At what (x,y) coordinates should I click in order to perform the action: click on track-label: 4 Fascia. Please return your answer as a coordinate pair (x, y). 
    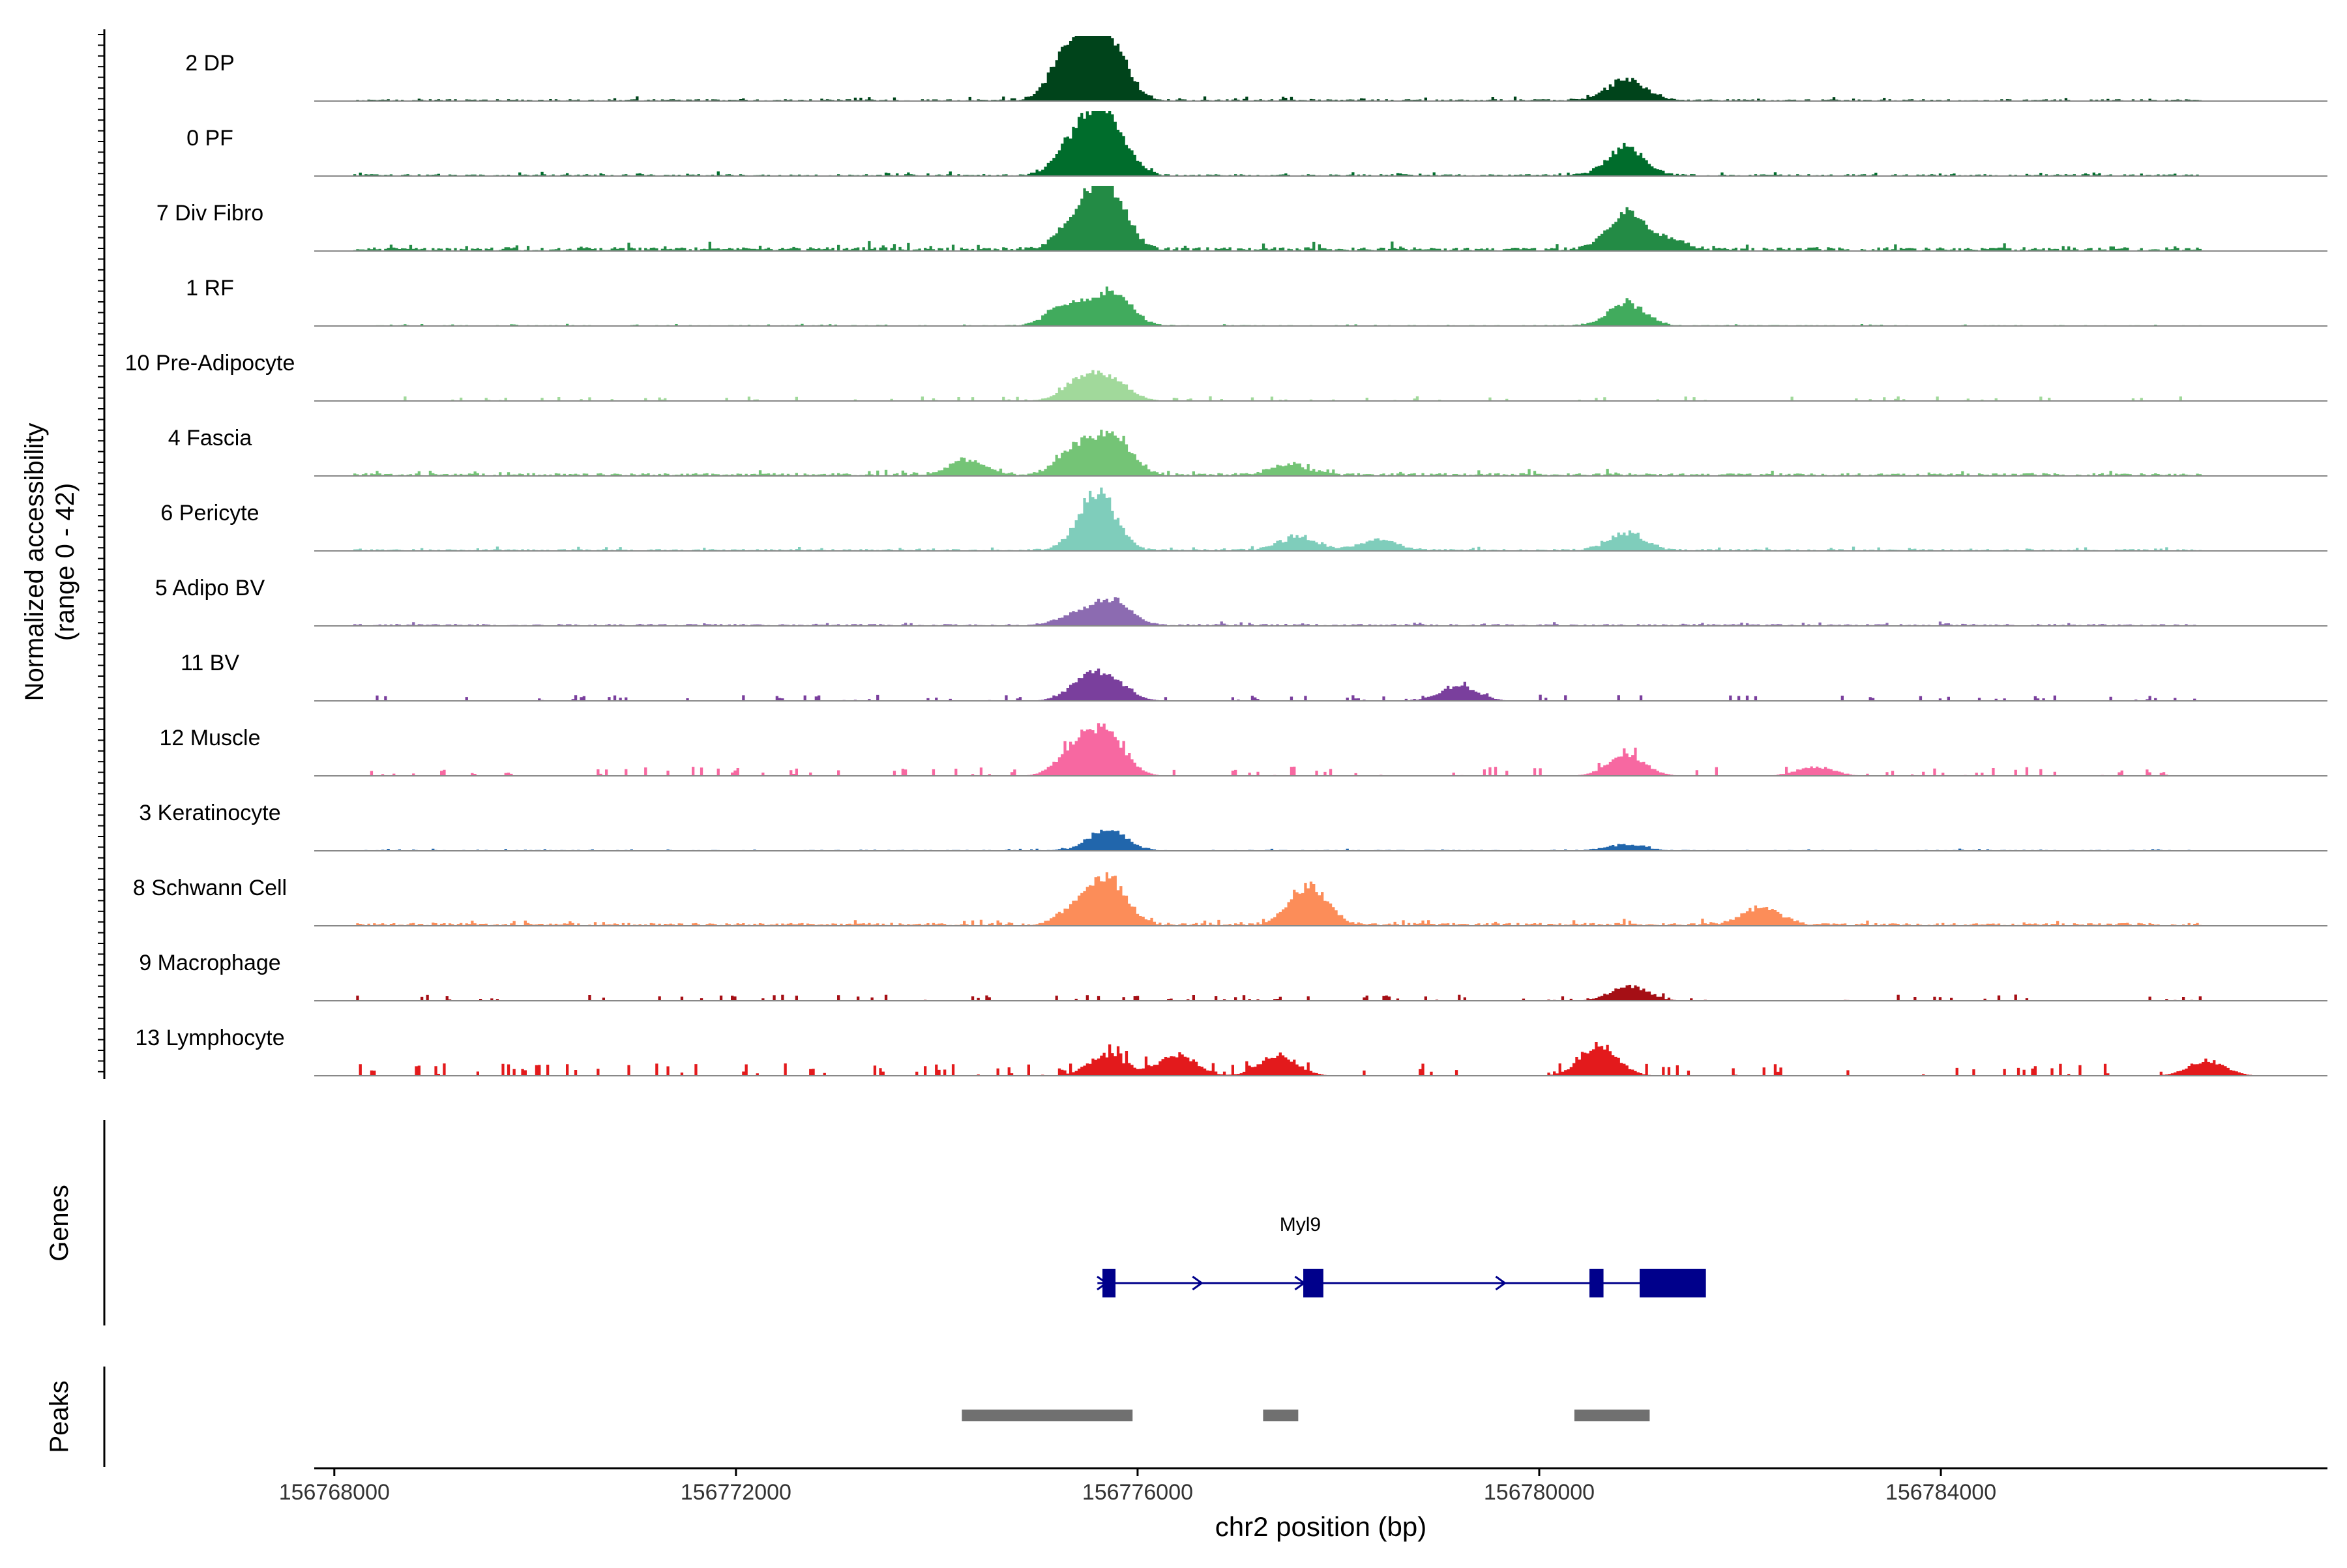
    Looking at the image, I should click on (210, 439).